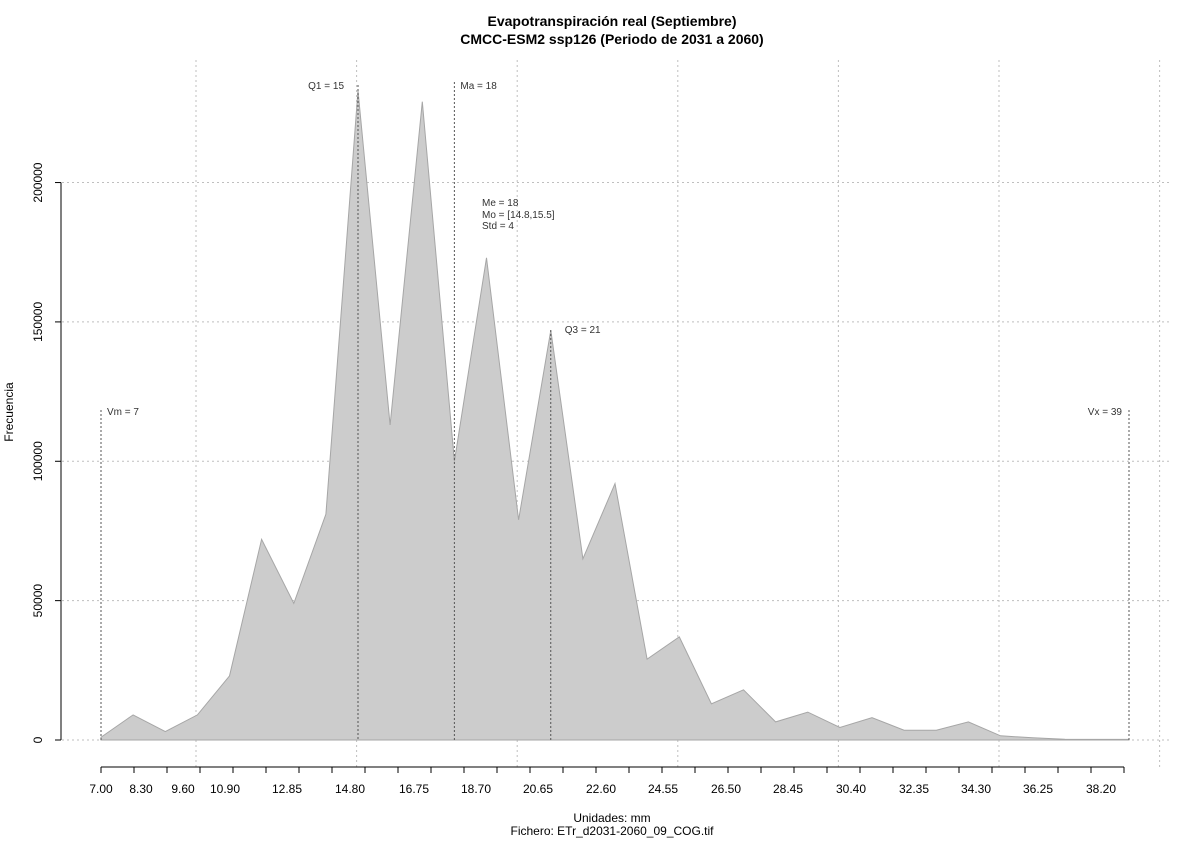 Image resolution: width=1200 pixels, height=845 pixels. What do you see at coordinates (225, 789) in the screenshot?
I see `x-tick-label: 10.90` at bounding box center [225, 789].